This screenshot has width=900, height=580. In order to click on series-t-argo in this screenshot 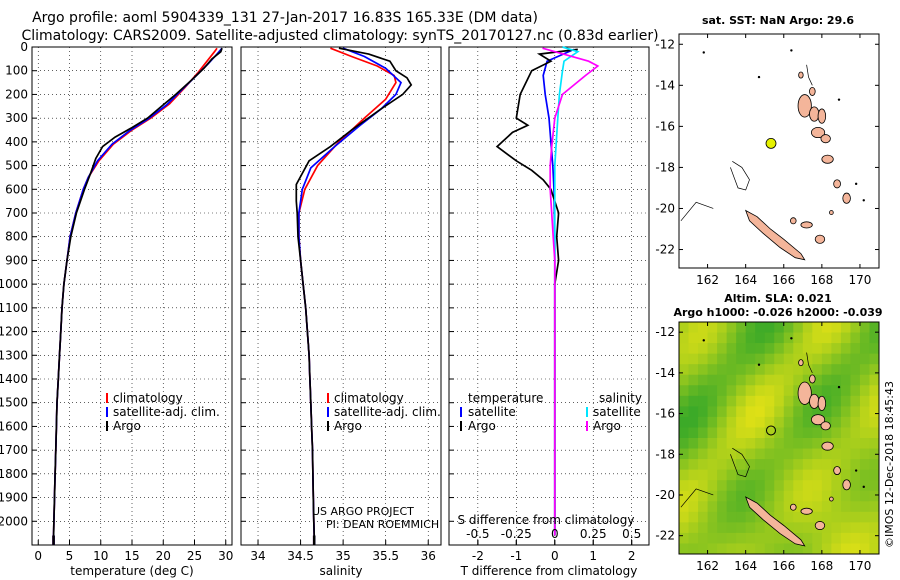, I will do `click(536, 292)`.